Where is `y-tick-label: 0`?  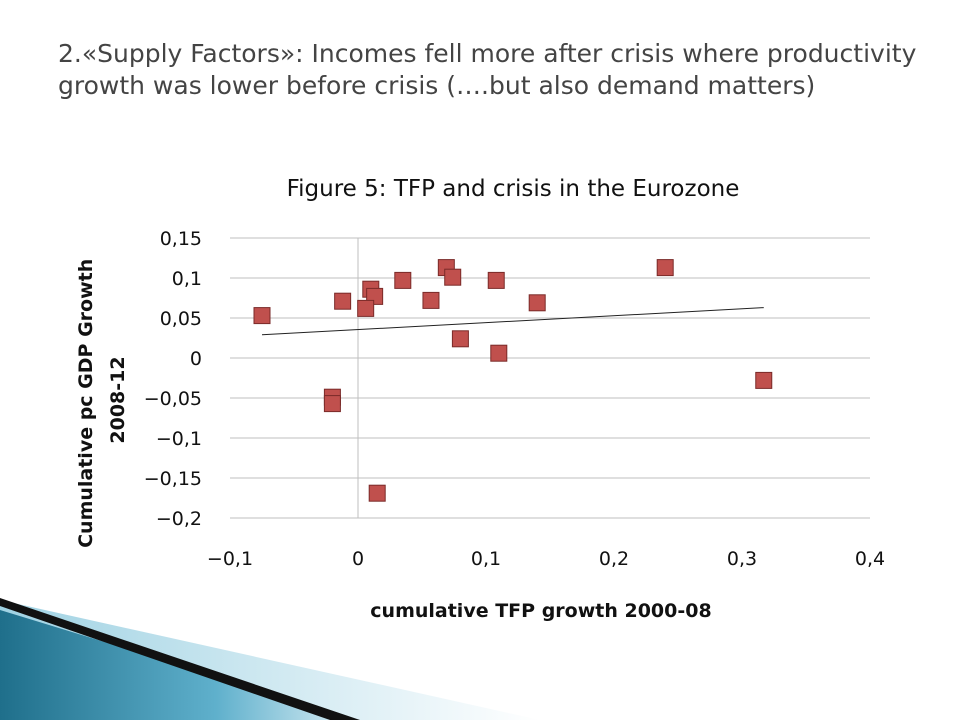
y-tick-label: 0 is located at coordinates (196, 359).